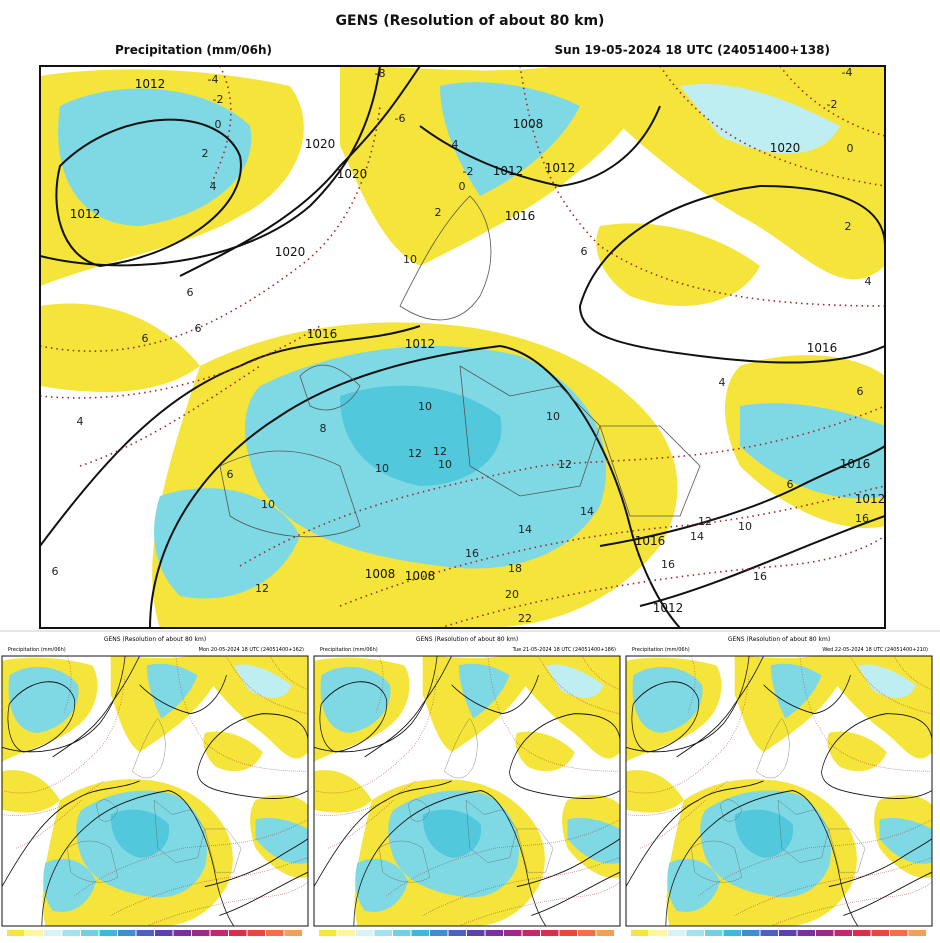 This screenshot has width=940, height=943. Describe the element at coordinates (875, 650) in the screenshot. I see `panel-valid-time: Wed 22-05-2024 18 UTC (24051400+210)` at that location.